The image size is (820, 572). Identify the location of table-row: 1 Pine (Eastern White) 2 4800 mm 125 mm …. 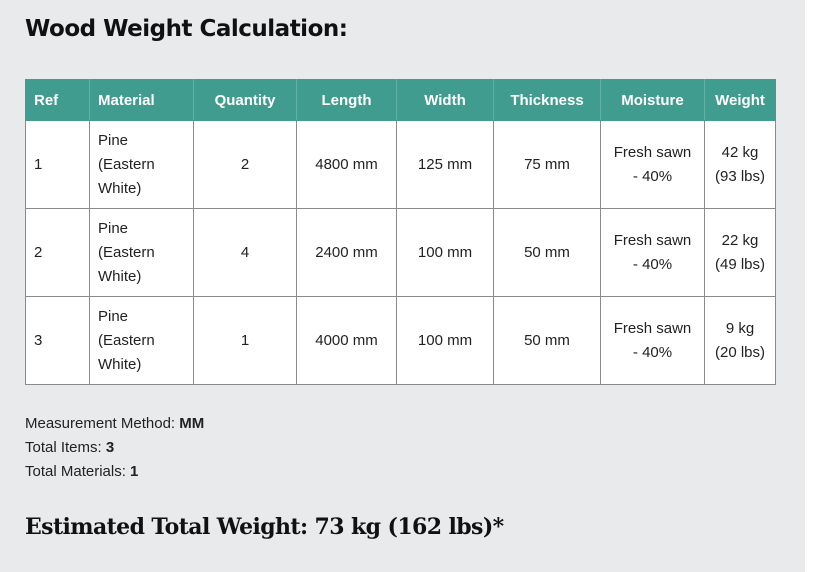
(400, 164).